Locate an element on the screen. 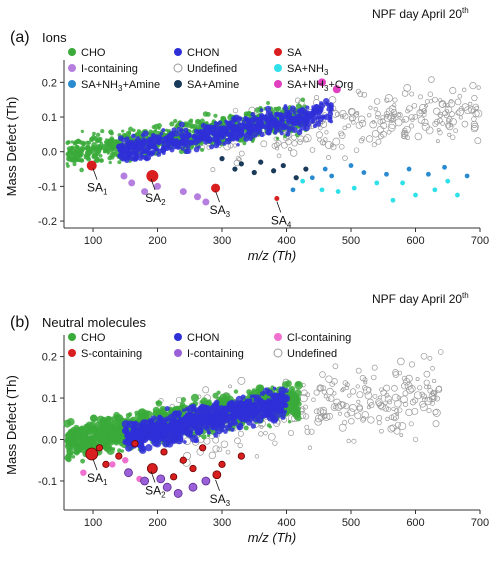 The image size is (500, 569). sa-nh3-amine-point is located at coordinates (325, 169).